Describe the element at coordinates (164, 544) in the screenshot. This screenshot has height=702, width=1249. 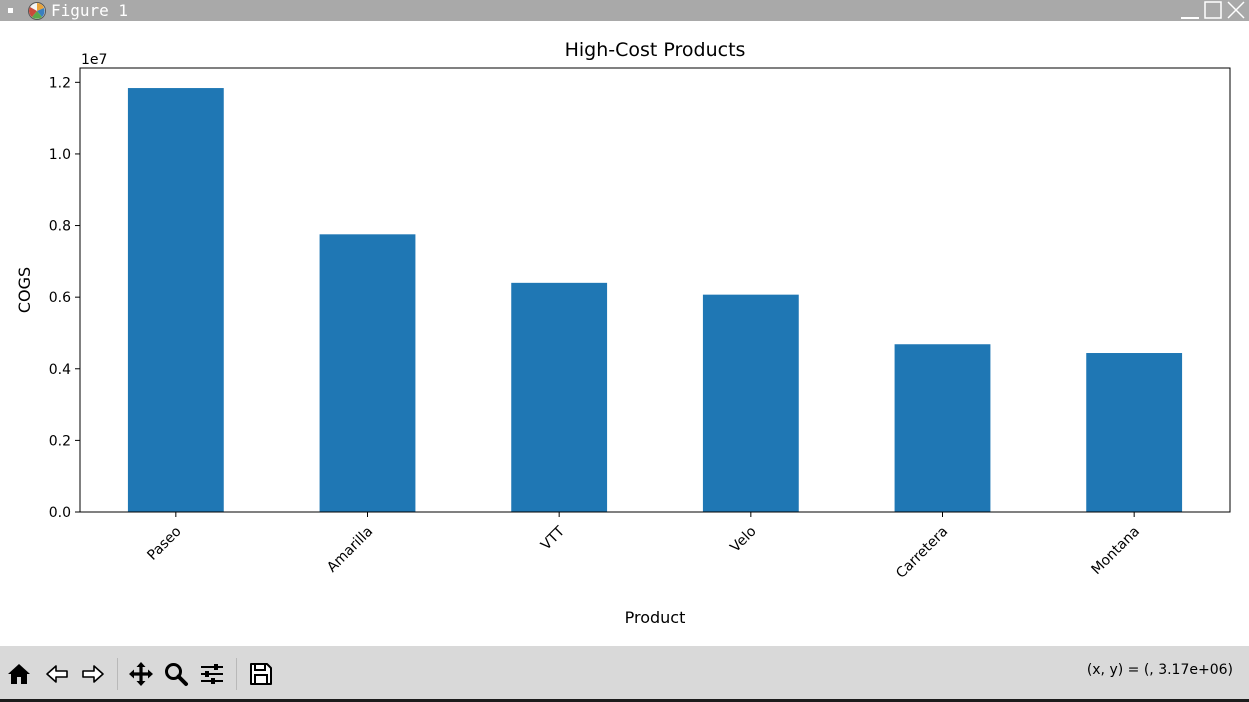
I see `x-tick-label: Paseo` at that location.